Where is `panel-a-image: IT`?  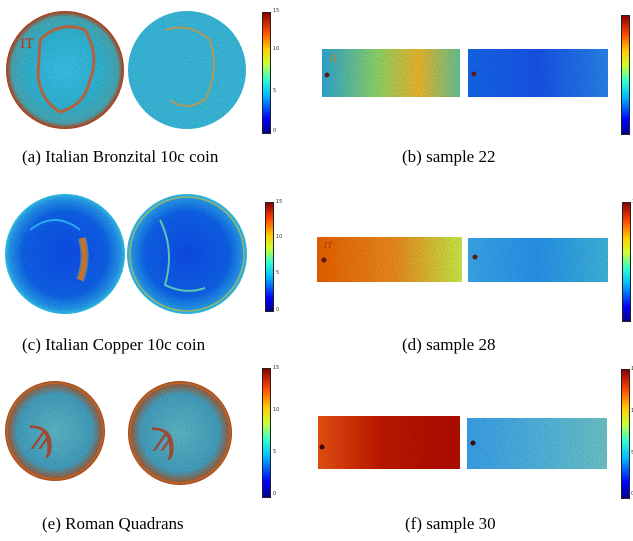 panel-a-image: IT is located at coordinates (126, 70).